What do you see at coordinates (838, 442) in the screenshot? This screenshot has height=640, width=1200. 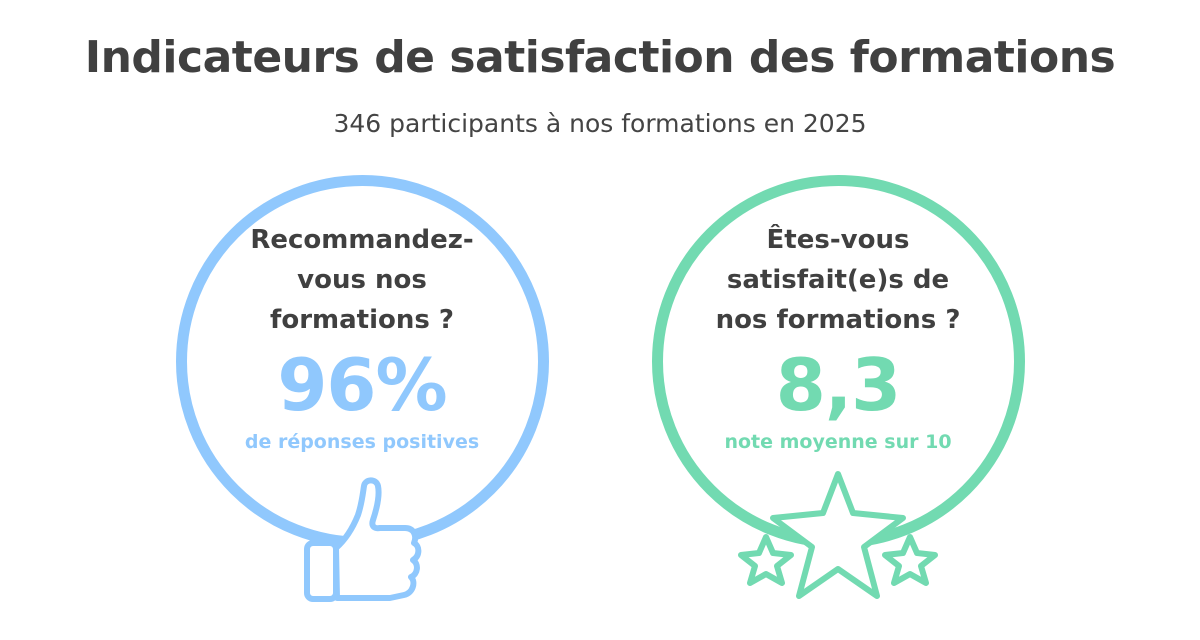 I see `satisfaction-caption: note moyenne sur 10` at bounding box center [838, 442].